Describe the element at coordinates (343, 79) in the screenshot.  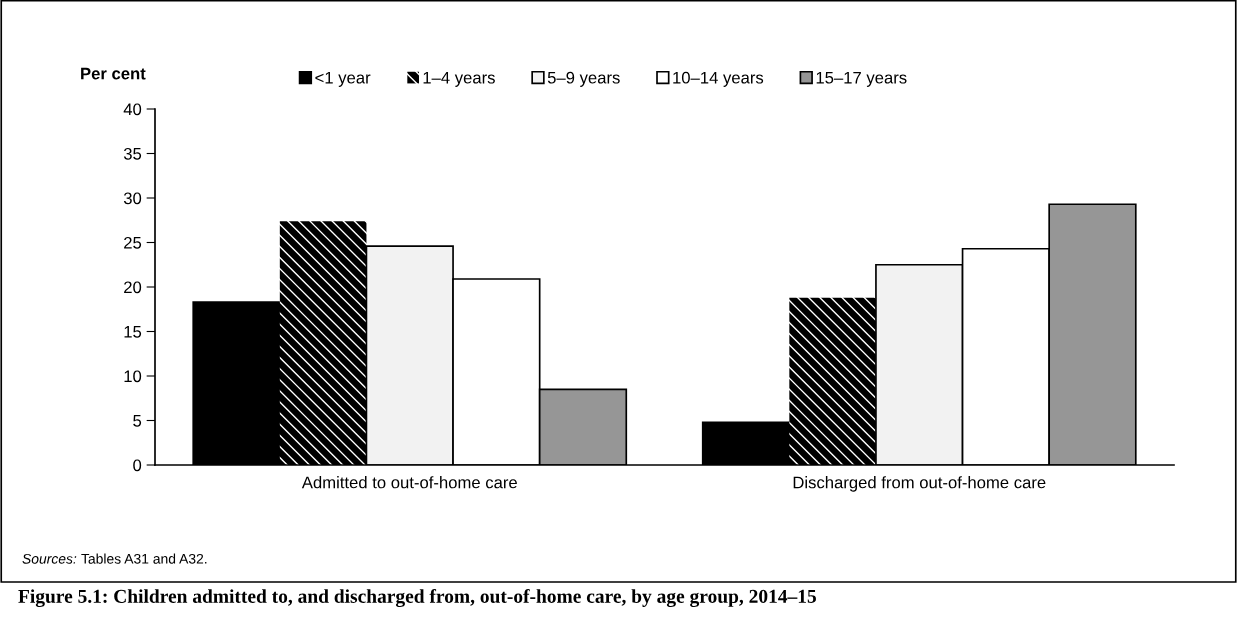
I see `legend-label: <1 year` at that location.